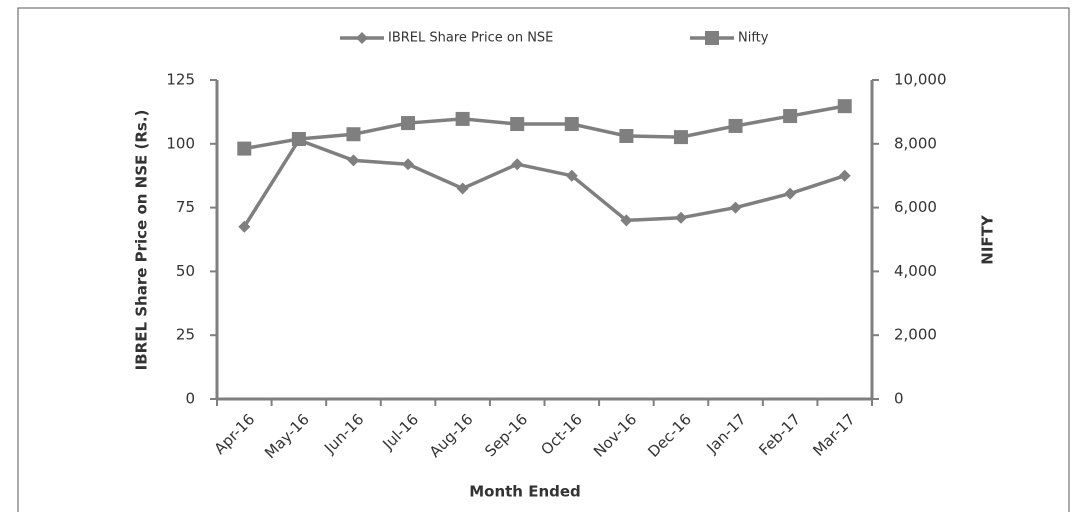 This screenshot has height=512, width=1076. I want to click on legend-label: Nifty, so click(753, 38).